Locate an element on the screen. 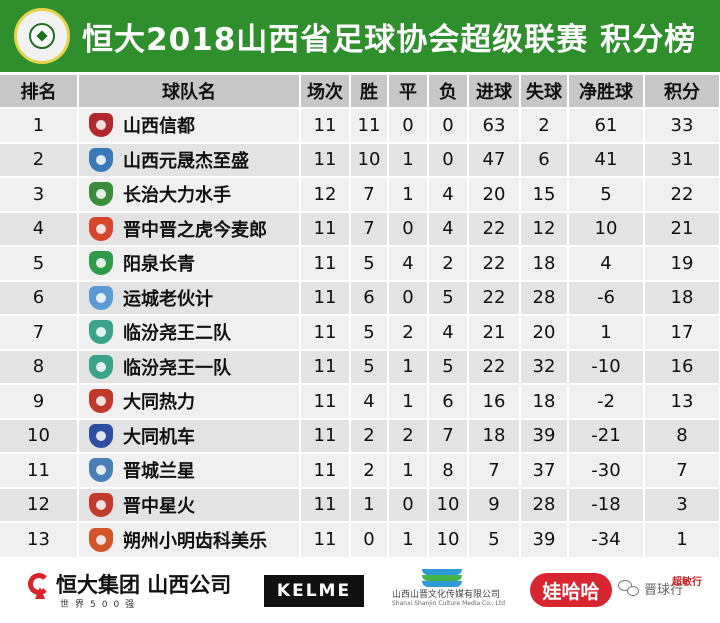  rank-cell: 1 is located at coordinates (39, 125).